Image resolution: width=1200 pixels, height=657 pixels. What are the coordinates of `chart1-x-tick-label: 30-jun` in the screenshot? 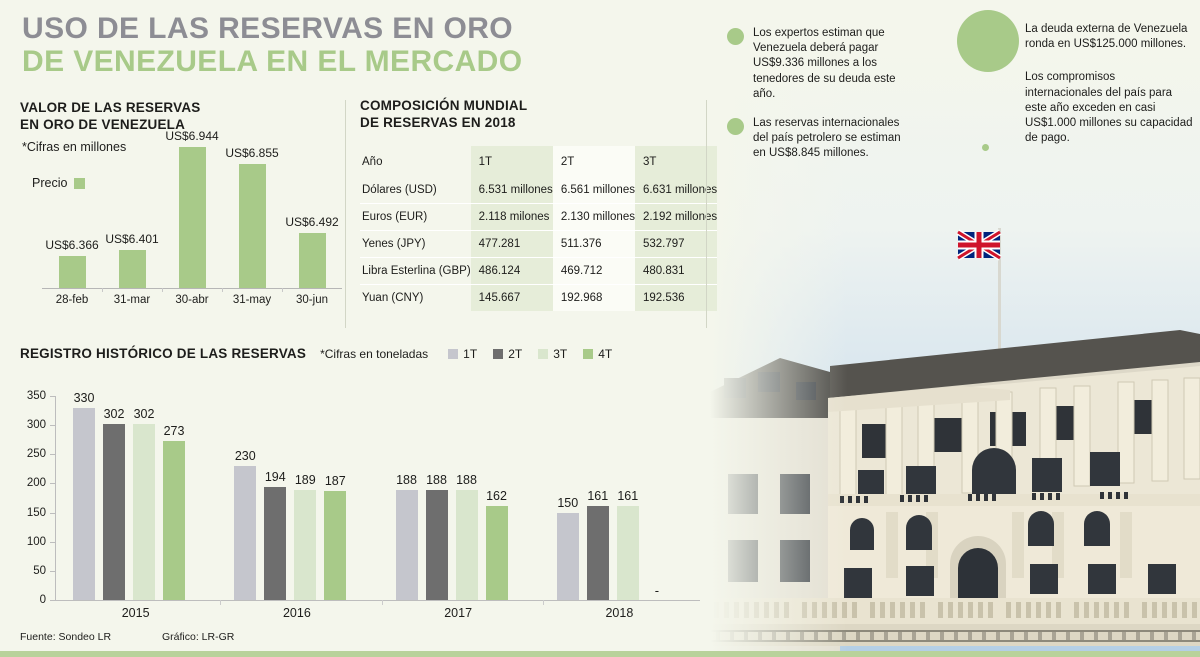 It's located at (312, 300).